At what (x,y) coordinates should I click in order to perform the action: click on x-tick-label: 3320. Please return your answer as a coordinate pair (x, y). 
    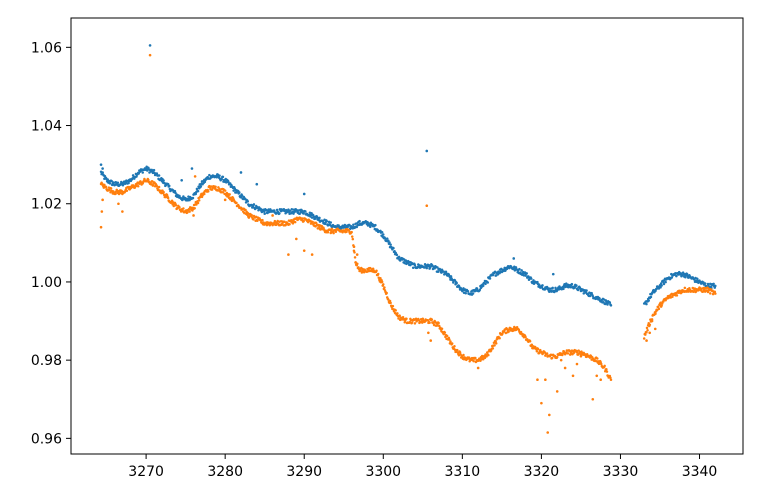
    Looking at the image, I should click on (542, 472).